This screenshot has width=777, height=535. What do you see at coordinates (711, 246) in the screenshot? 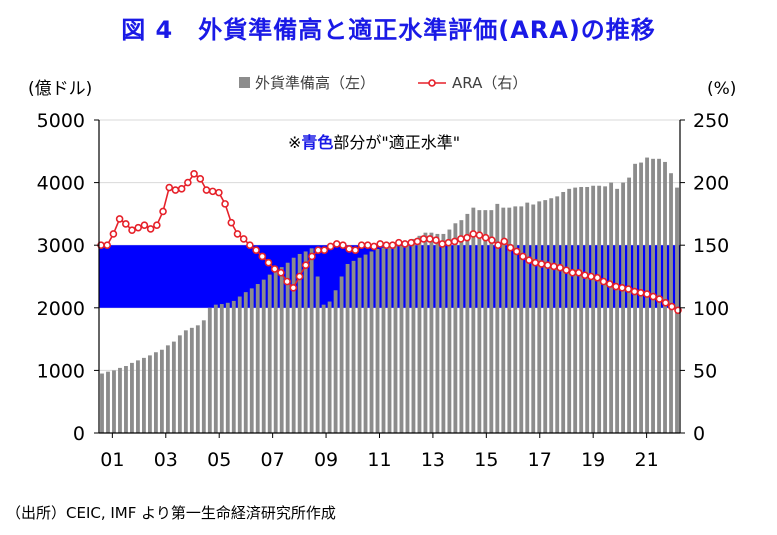
I see `right-tick-label: 150` at bounding box center [711, 246].